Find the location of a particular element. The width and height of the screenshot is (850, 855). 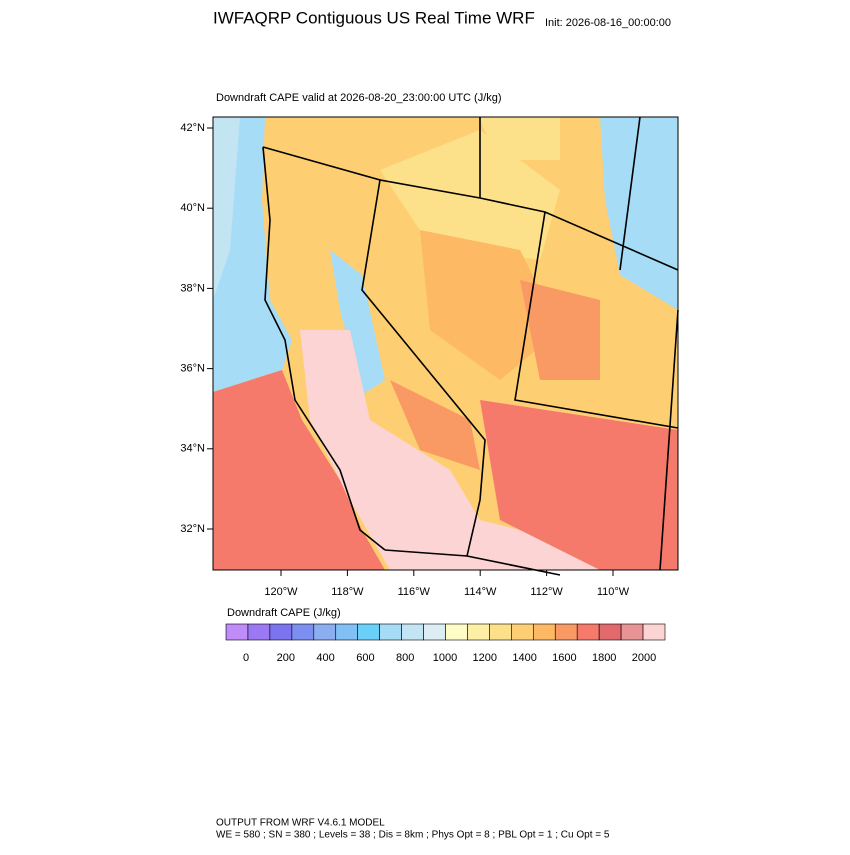

colorbar-label: 800 is located at coordinates (405, 658).